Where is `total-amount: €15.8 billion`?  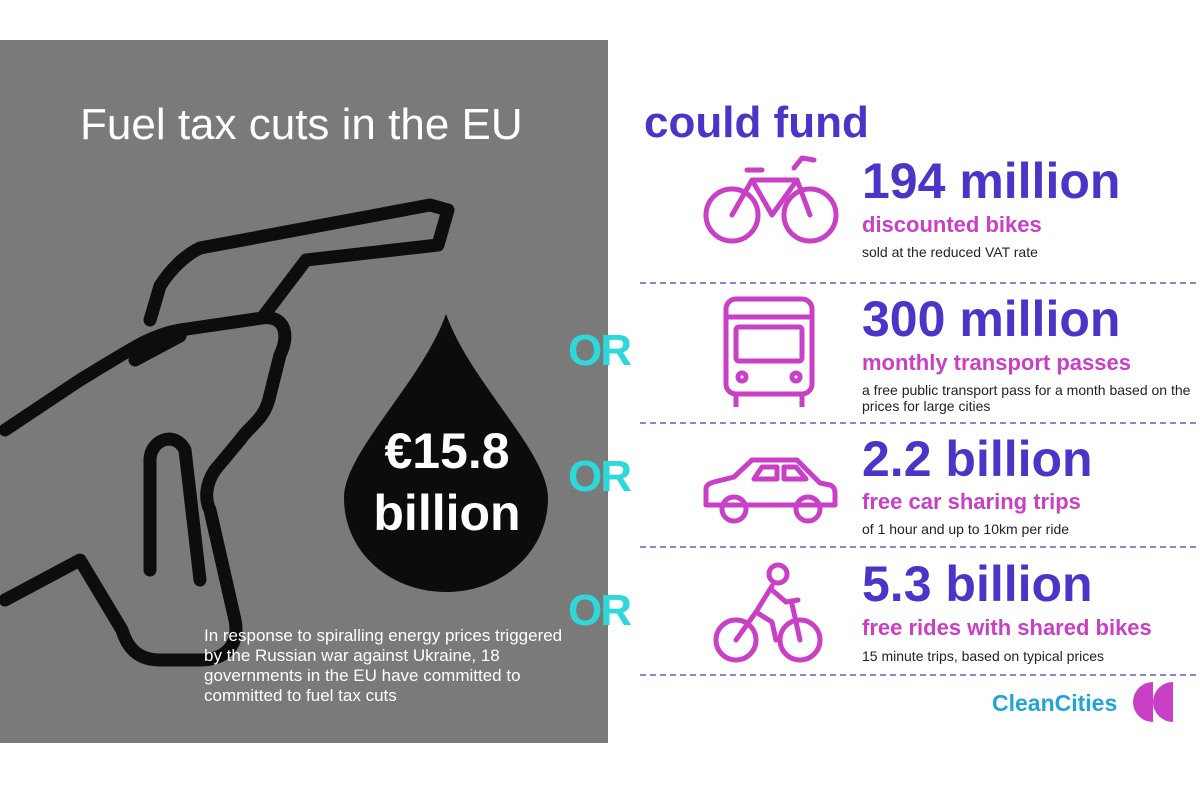
total-amount: €15.8 billion is located at coordinates (447, 482).